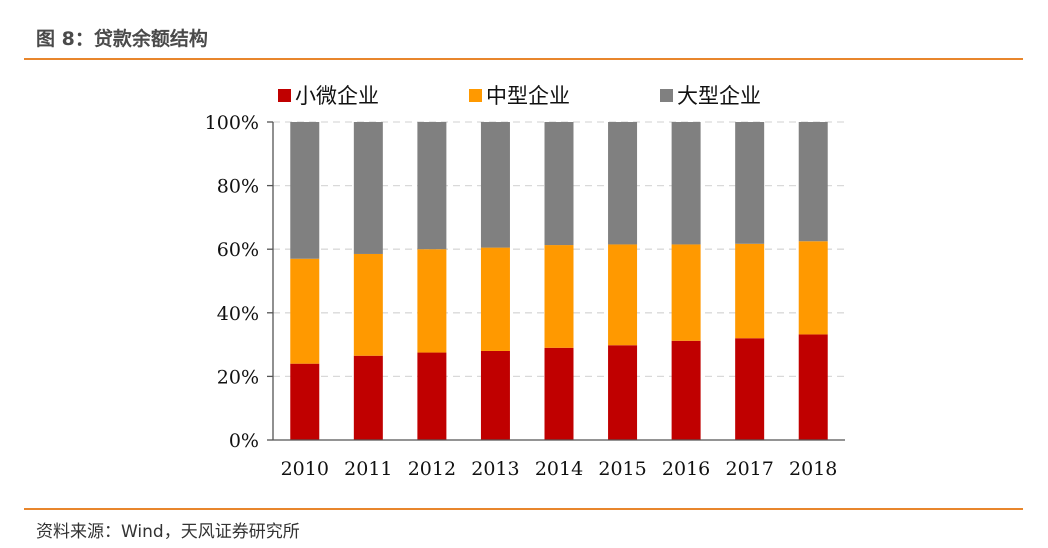 The height and width of the screenshot is (548, 1048). Describe the element at coordinates (244, 441) in the screenshot. I see `y-tick-label: 0%` at that location.